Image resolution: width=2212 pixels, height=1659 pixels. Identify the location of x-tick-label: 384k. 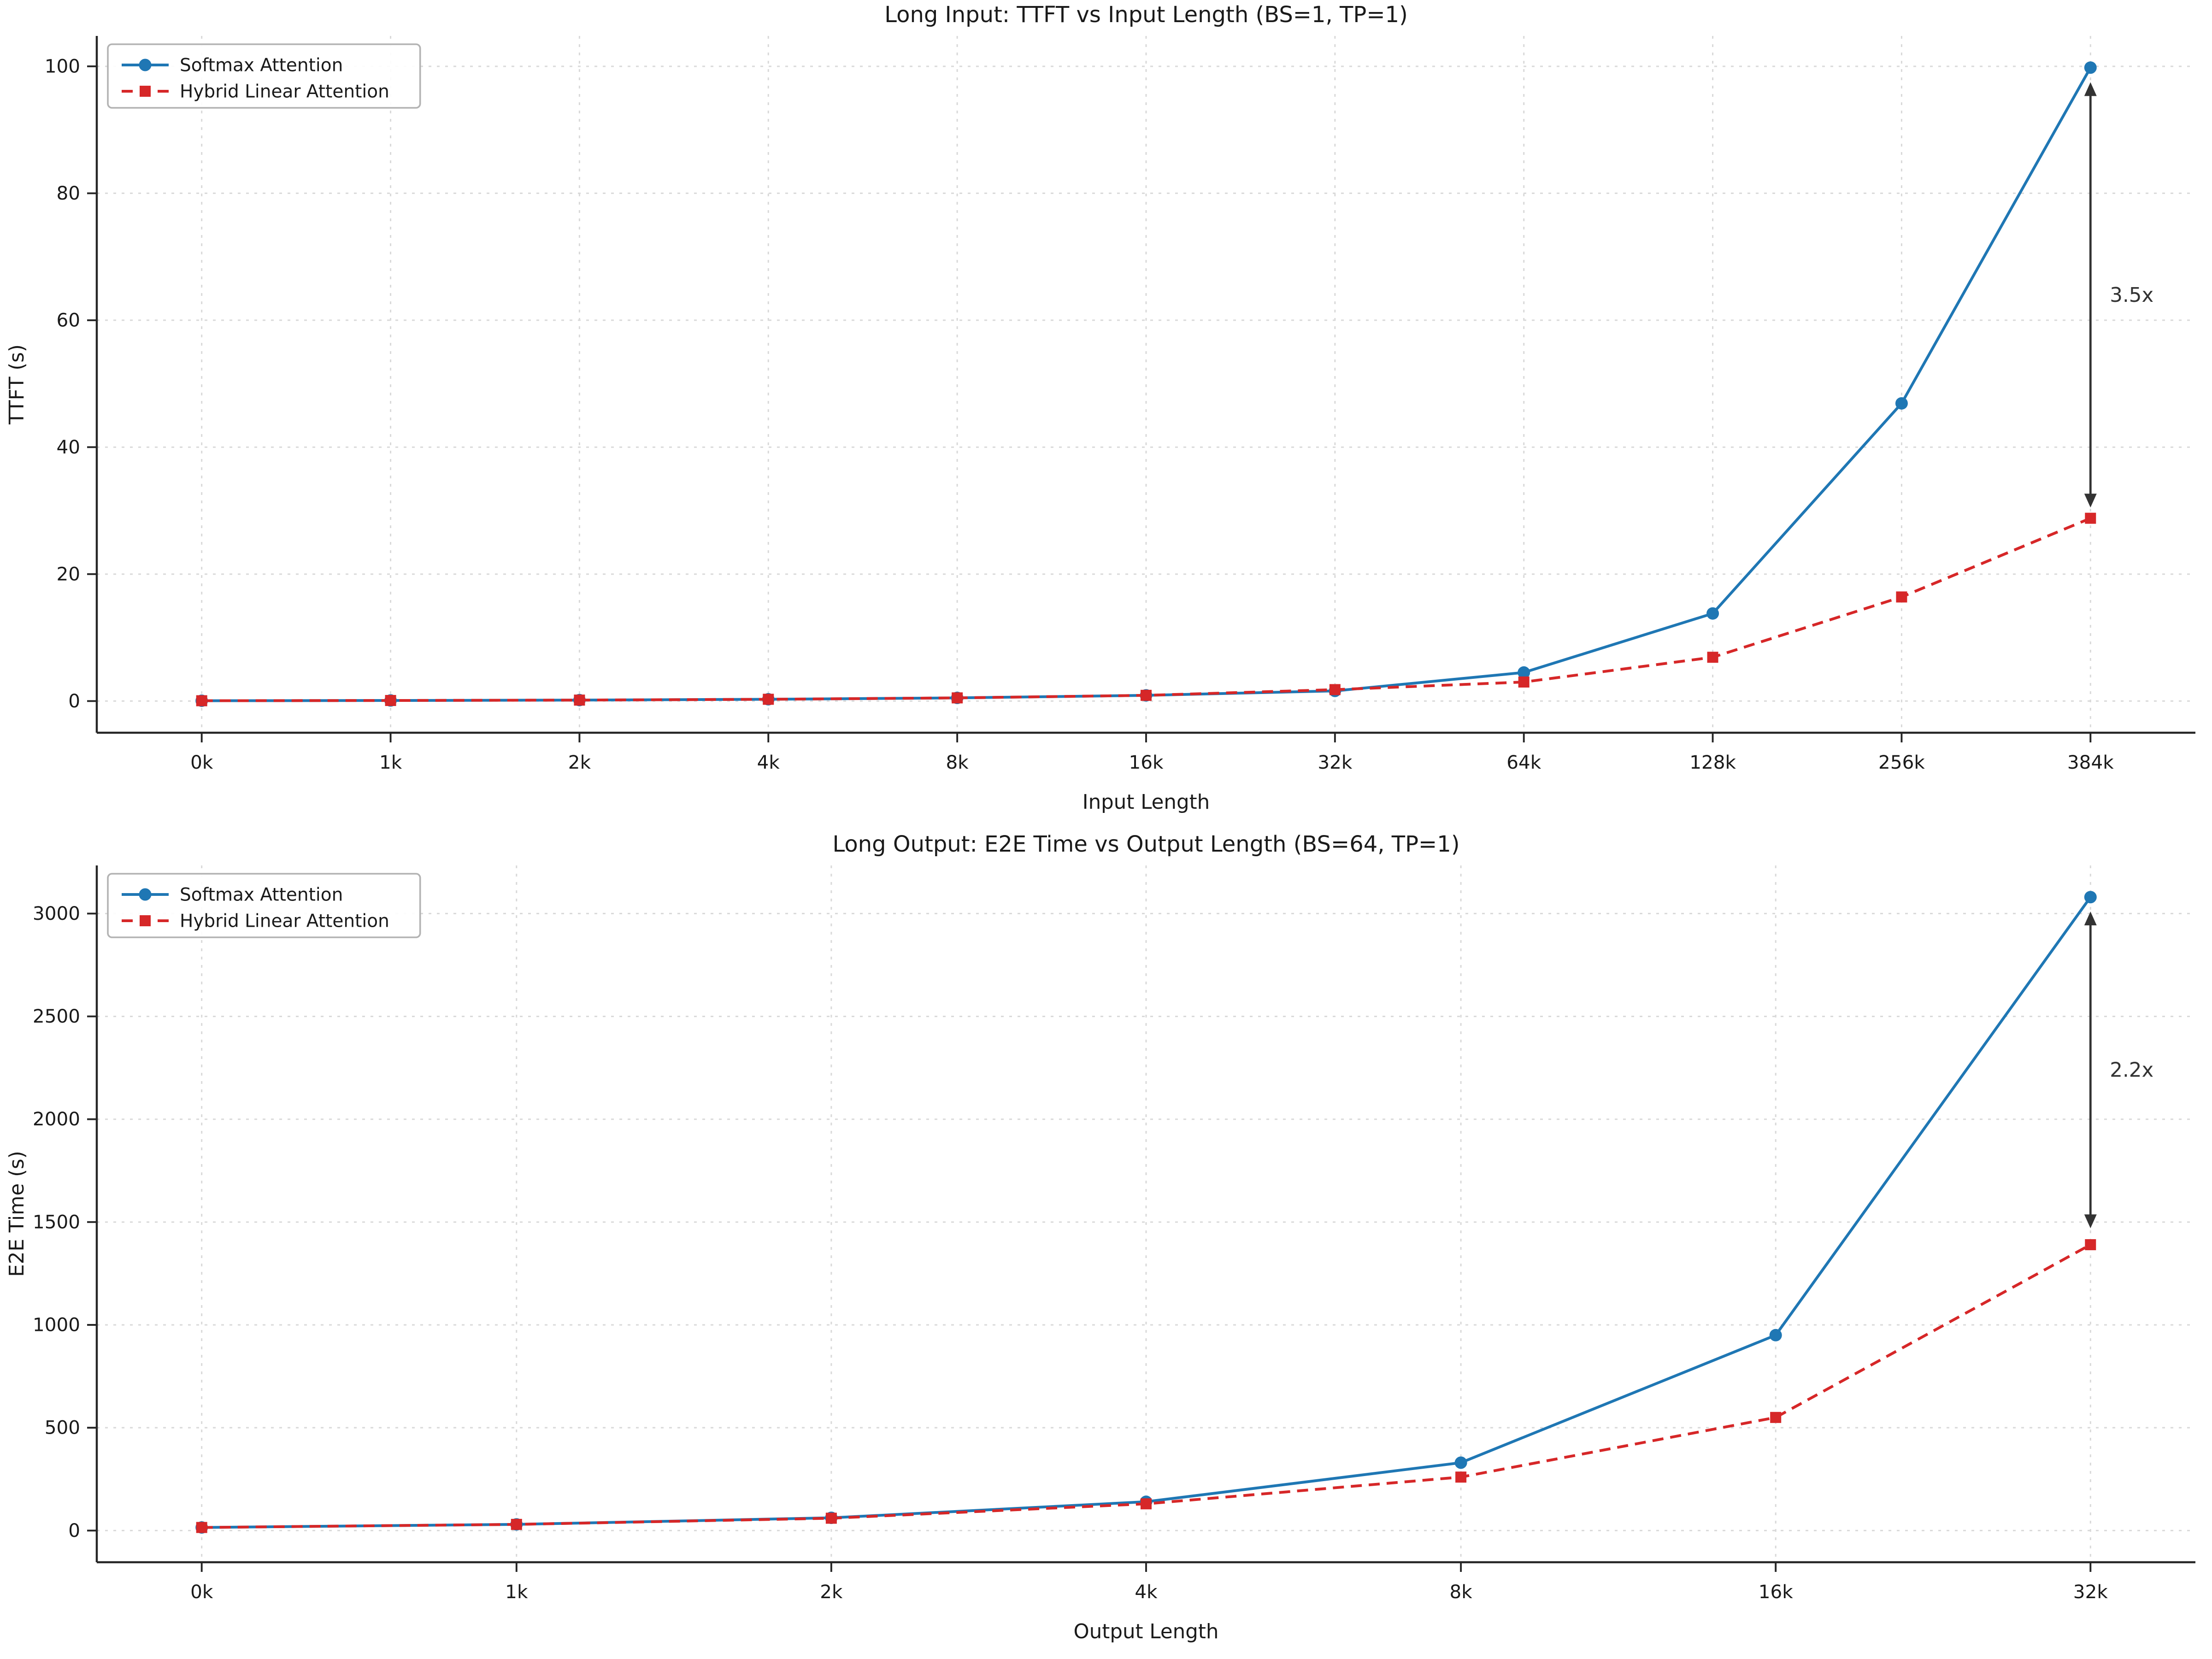
(2090, 762).